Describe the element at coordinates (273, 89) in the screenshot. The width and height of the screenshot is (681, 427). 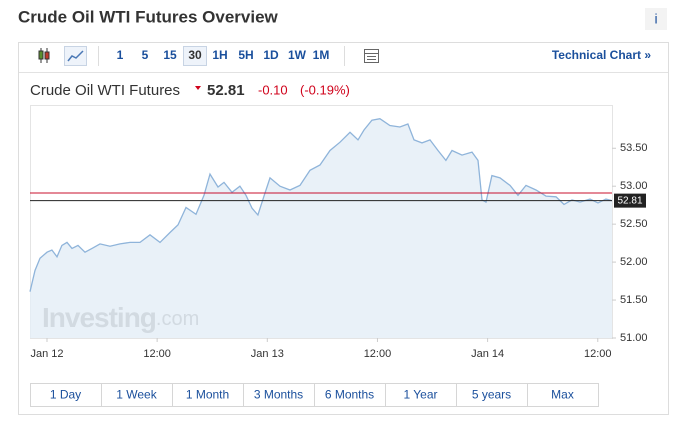
I see `change: -0.10` at that location.